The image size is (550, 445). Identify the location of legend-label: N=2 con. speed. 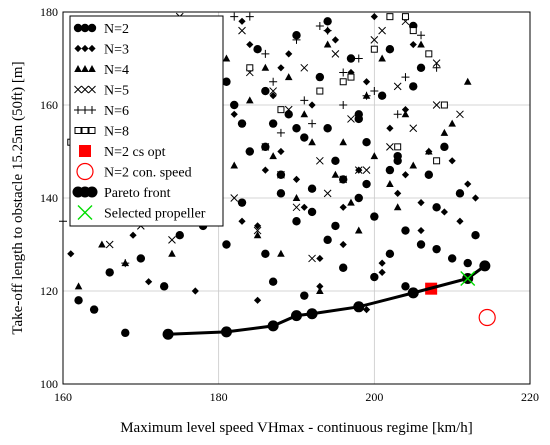
(148, 173).